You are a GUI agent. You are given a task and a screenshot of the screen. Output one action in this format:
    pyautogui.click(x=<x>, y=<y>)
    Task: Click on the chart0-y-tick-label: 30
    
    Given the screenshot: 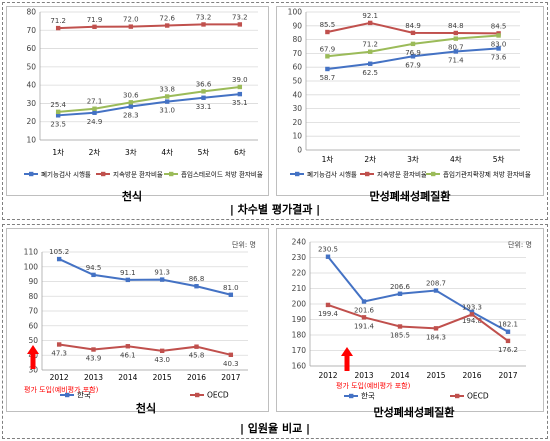 What is the action you would take?
    pyautogui.click(x=31, y=103)
    